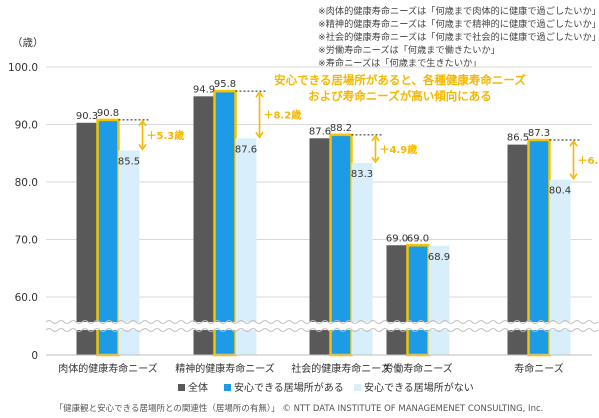 The image size is (599, 418). What do you see at coordinates (129, 161) in the screenshot?
I see `data-label: 85.5` at bounding box center [129, 161].